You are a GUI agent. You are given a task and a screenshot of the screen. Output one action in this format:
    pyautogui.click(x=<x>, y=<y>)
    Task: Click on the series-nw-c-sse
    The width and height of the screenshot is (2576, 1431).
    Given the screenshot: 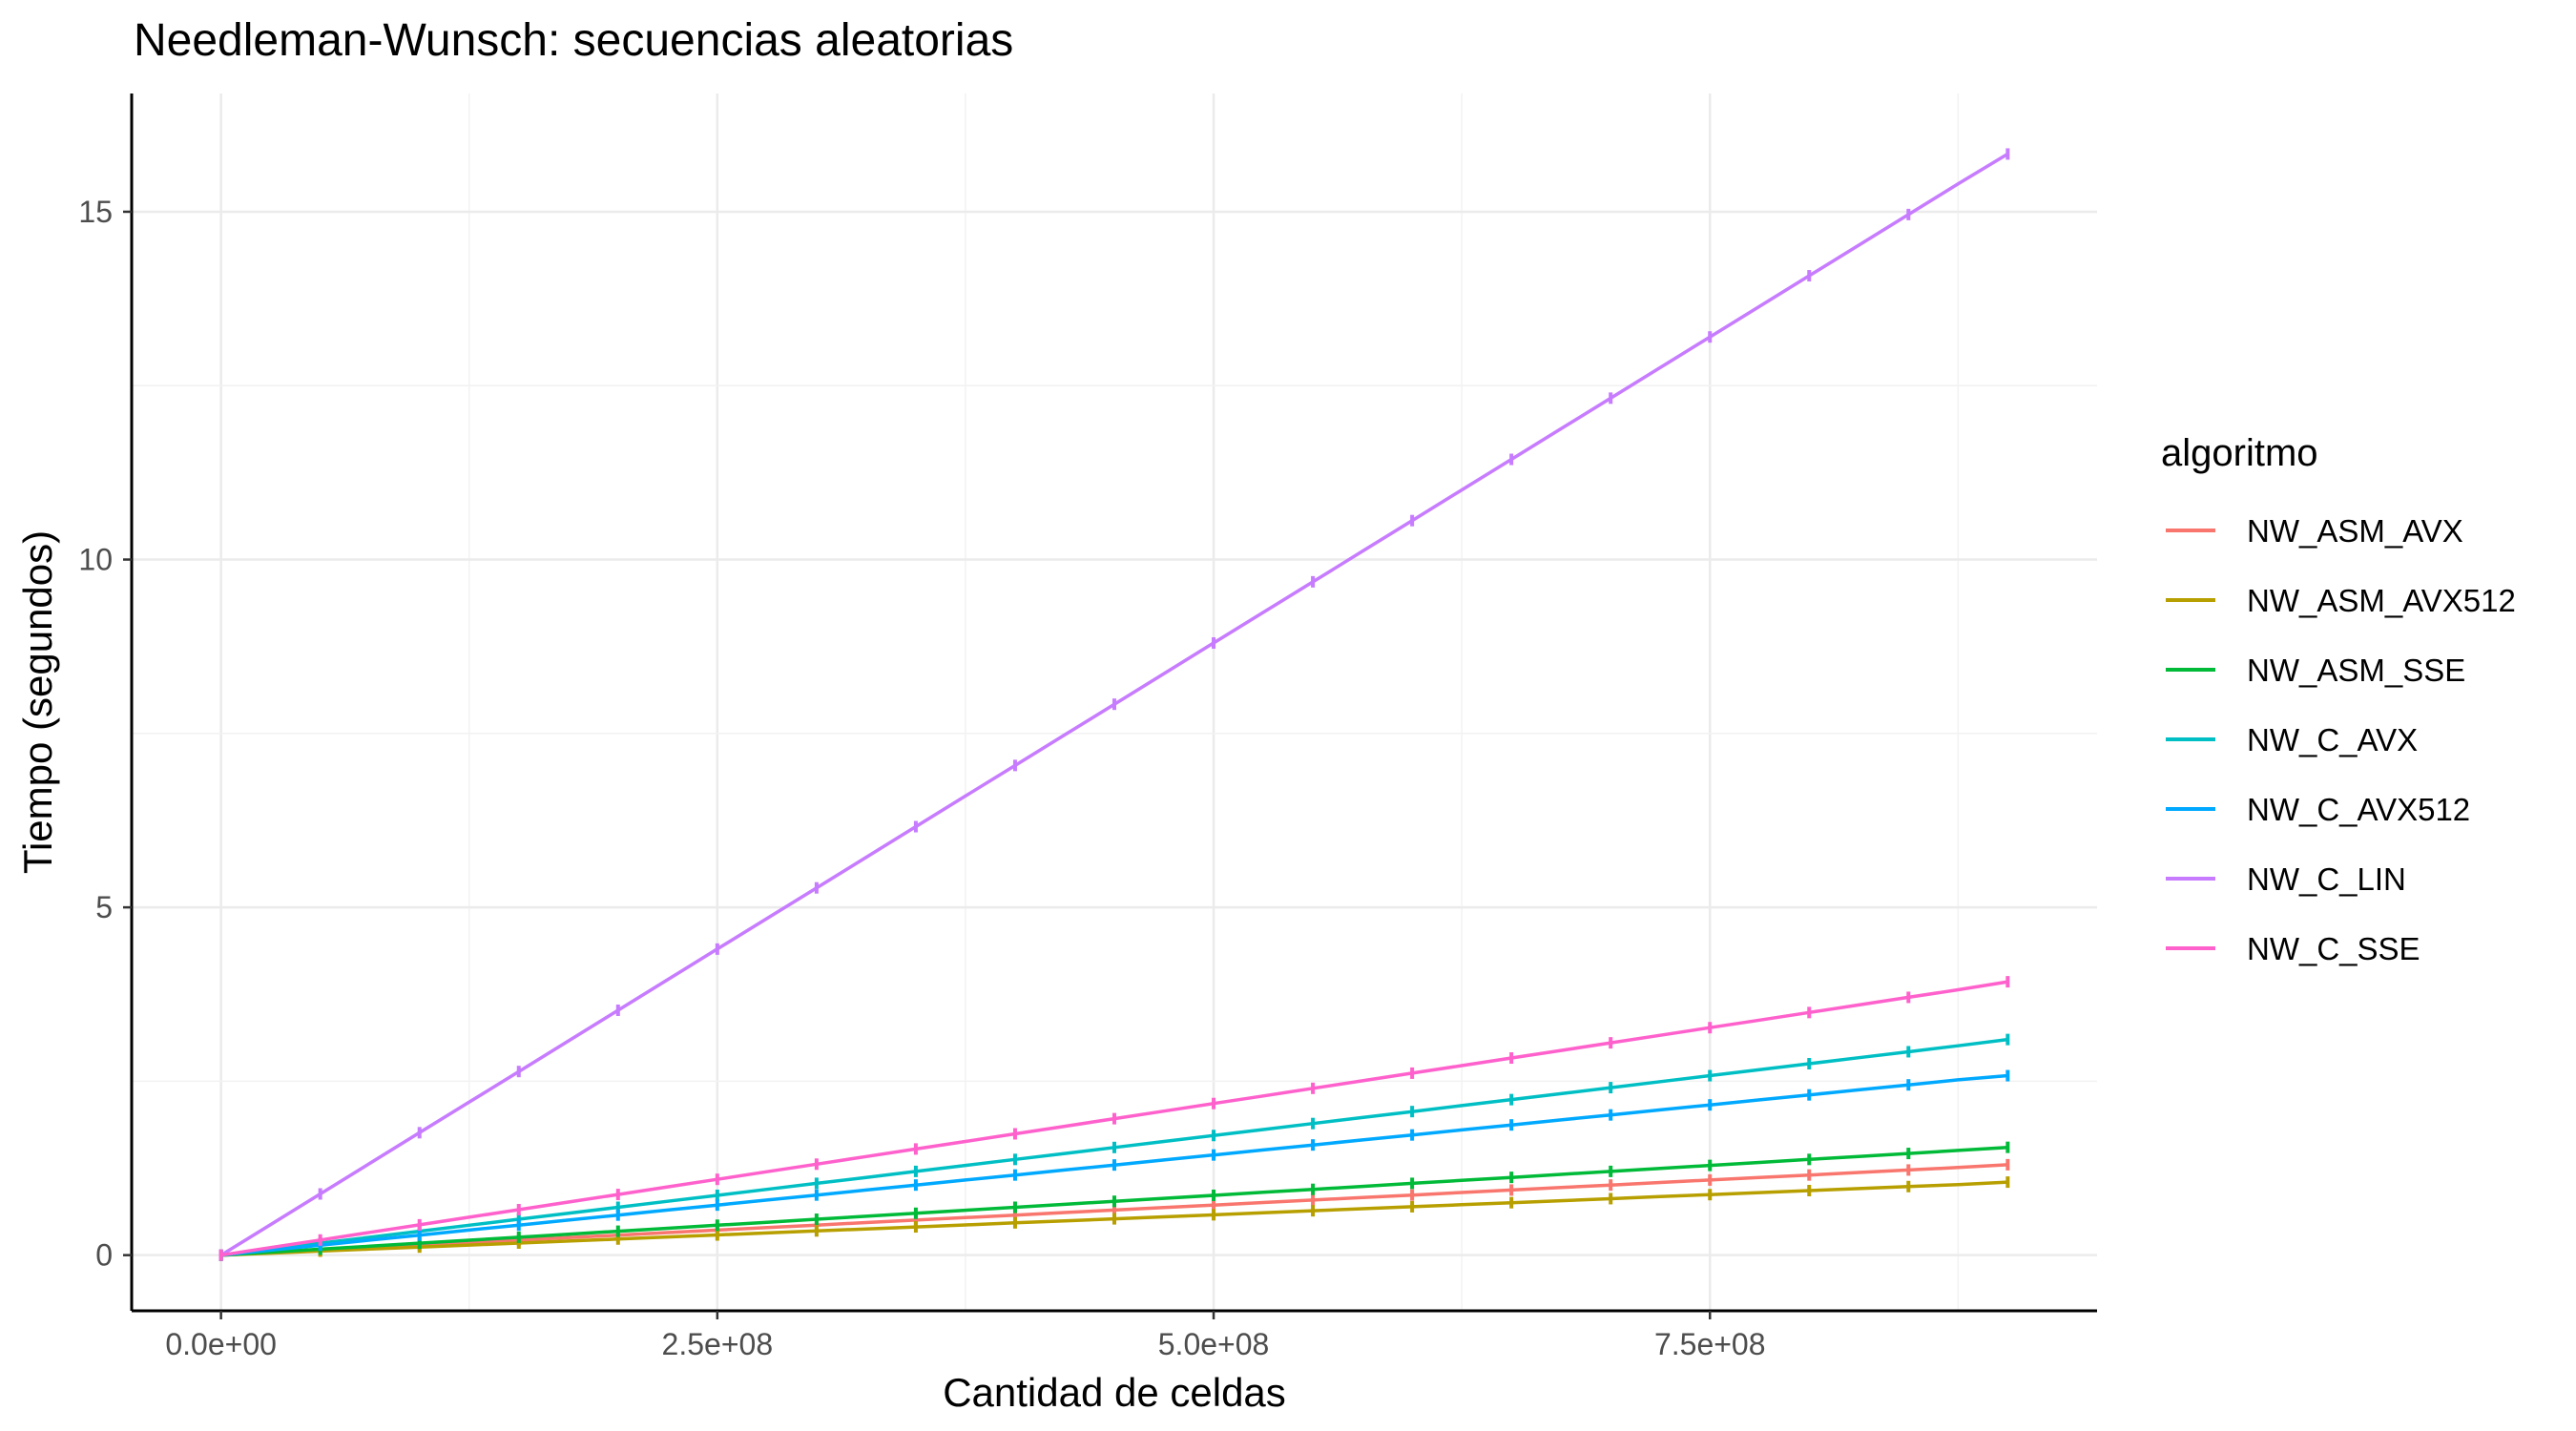 What is the action you would take?
    pyautogui.click(x=1114, y=1118)
    